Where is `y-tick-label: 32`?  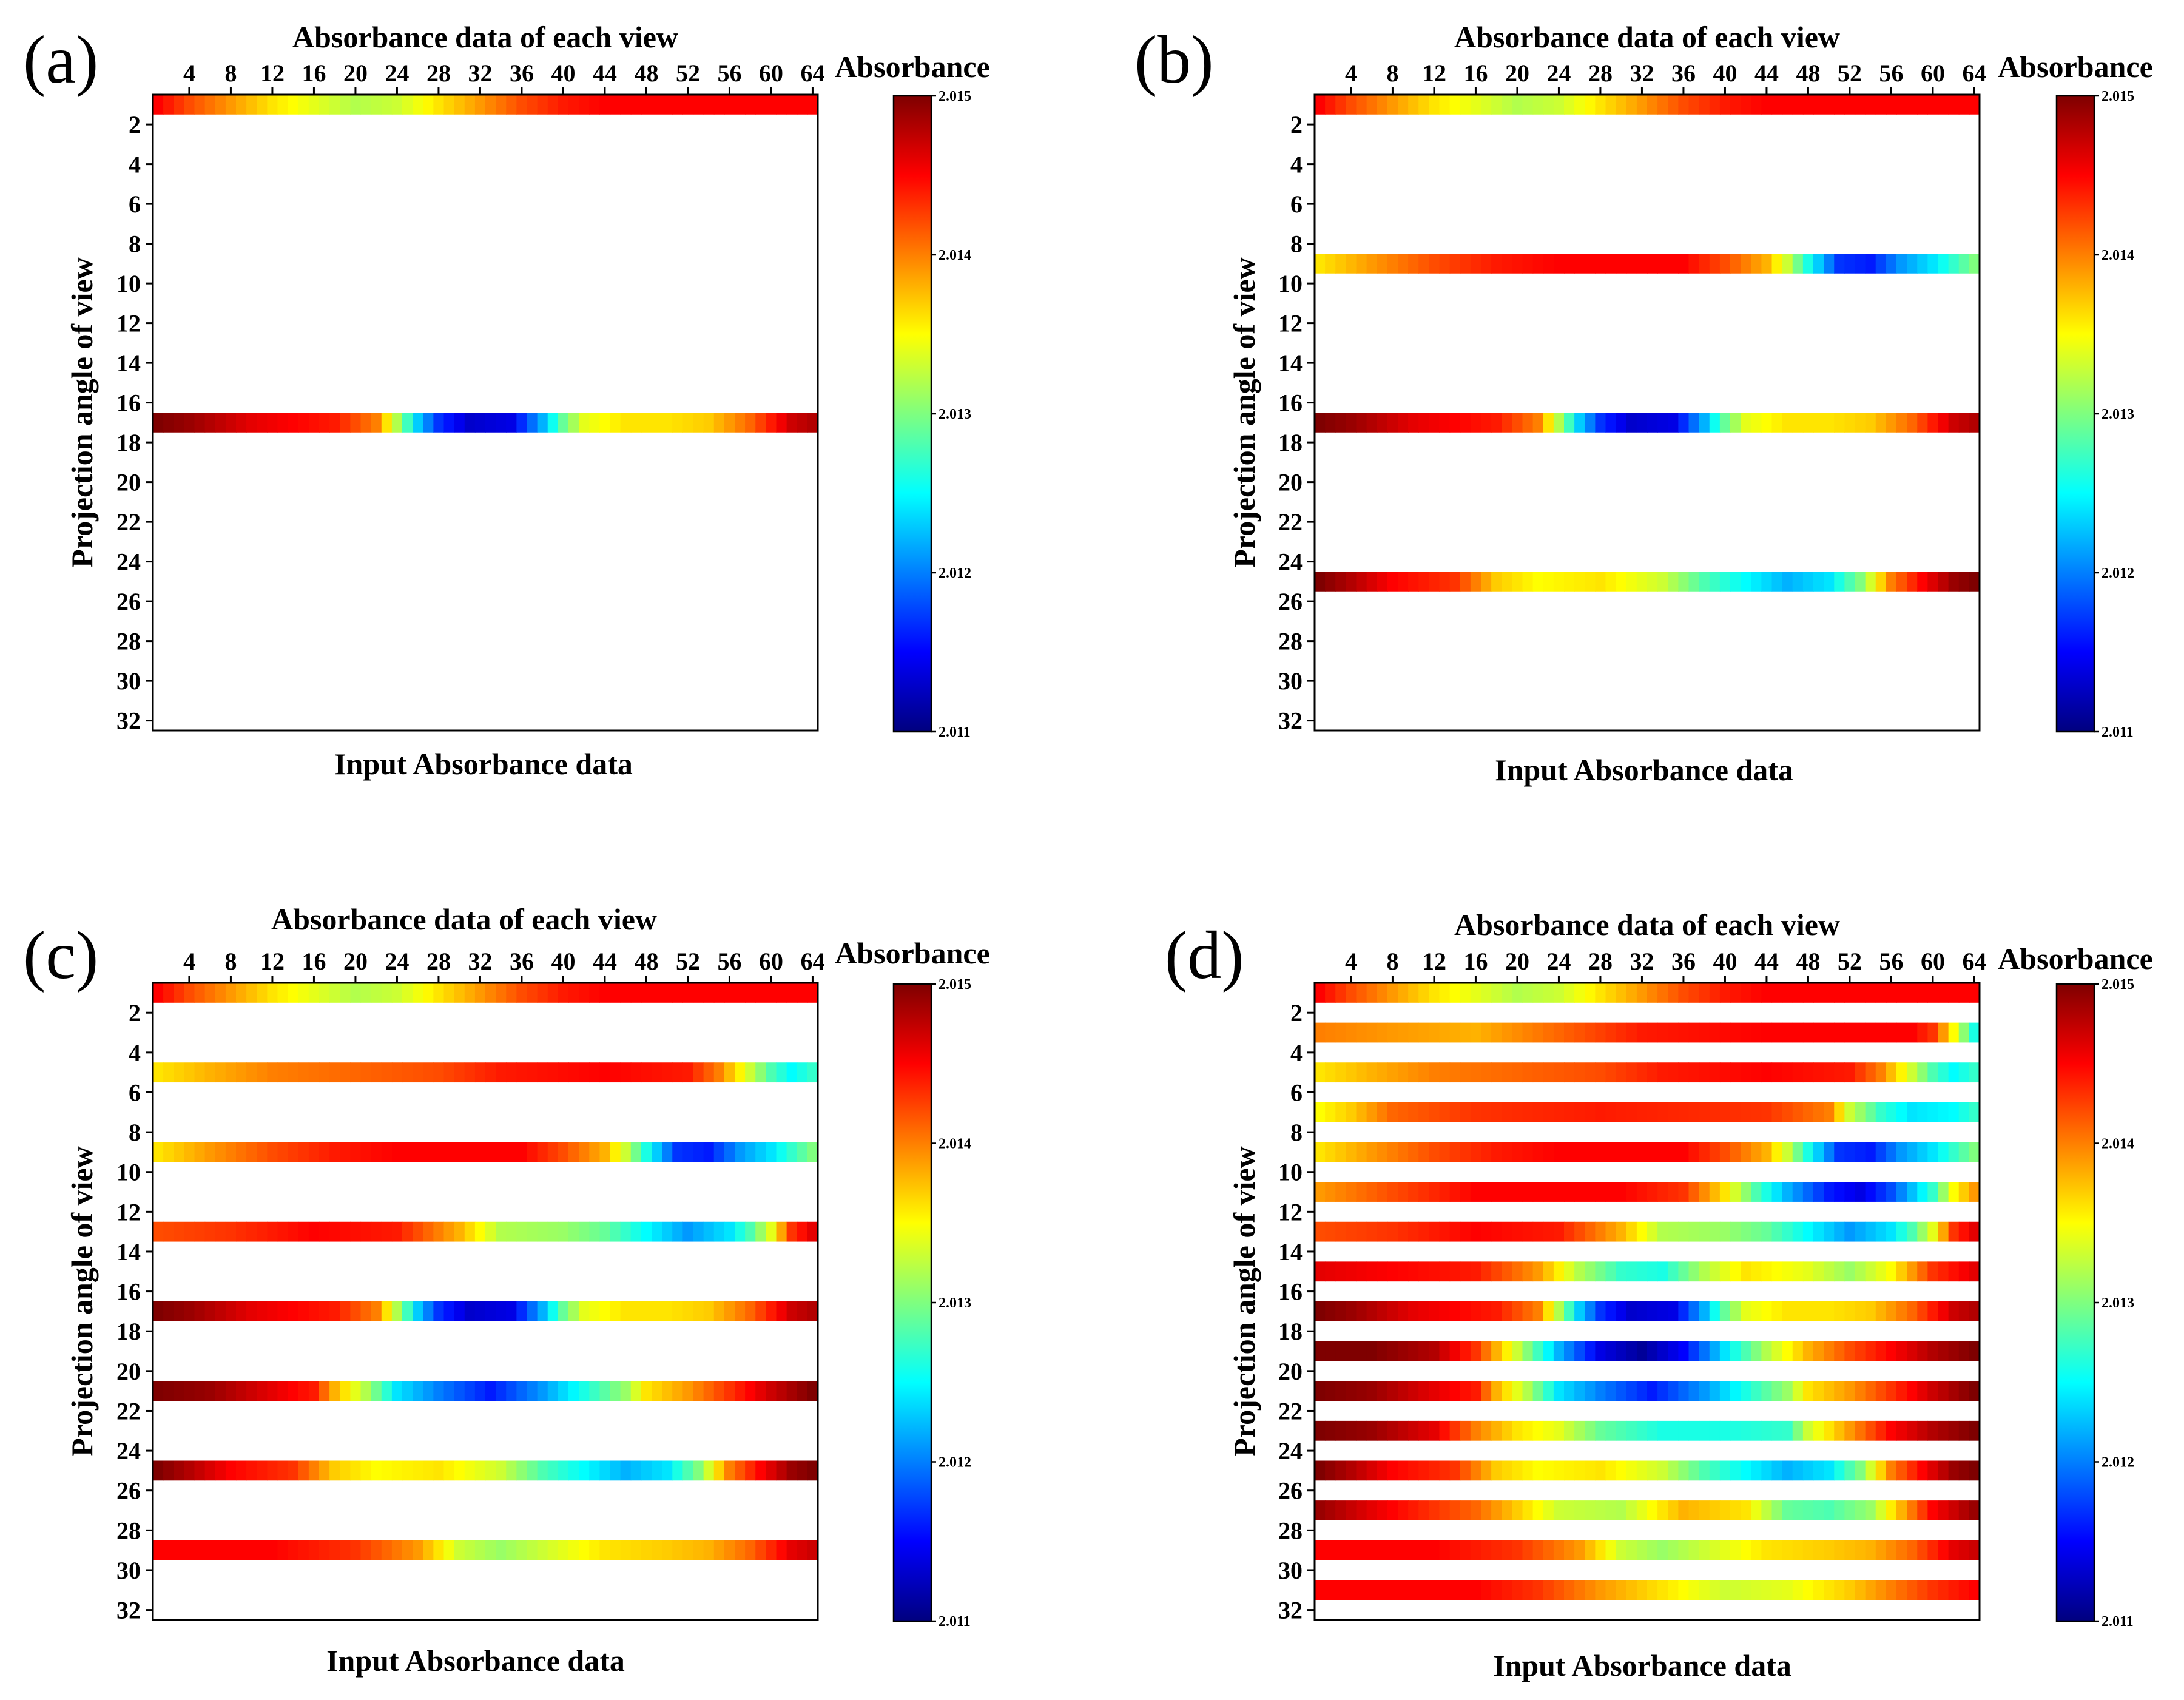
y-tick-label: 32 is located at coordinates (128, 1610).